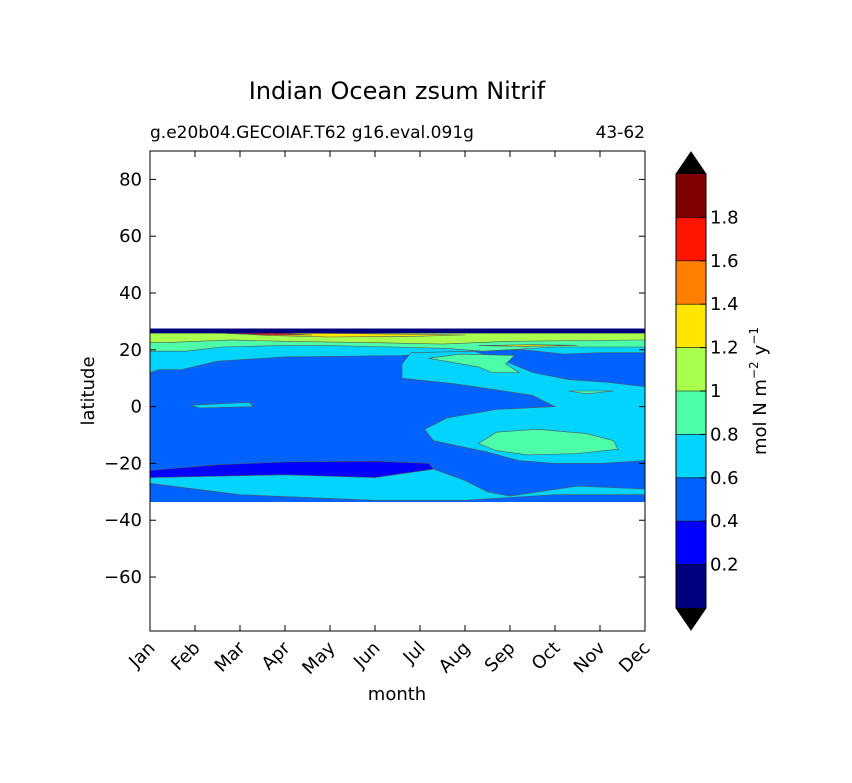 The width and height of the screenshot is (852, 783). I want to click on y-tick-label: −20, so click(123, 463).